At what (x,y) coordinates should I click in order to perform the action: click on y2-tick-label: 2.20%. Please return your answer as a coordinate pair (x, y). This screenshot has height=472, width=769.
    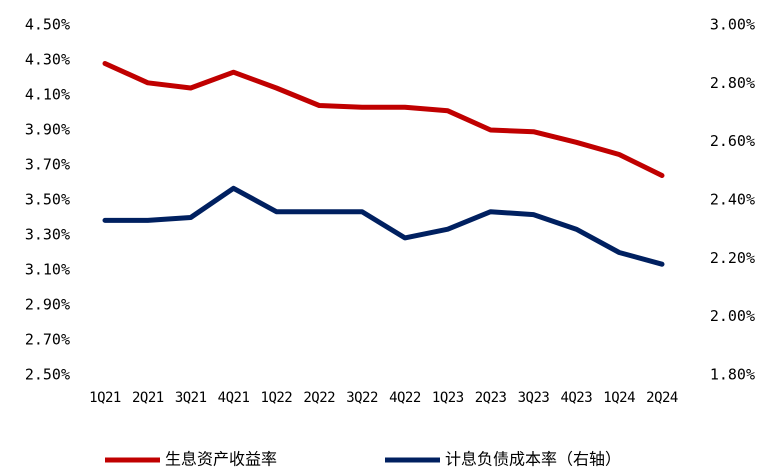
    Looking at the image, I should click on (732, 258).